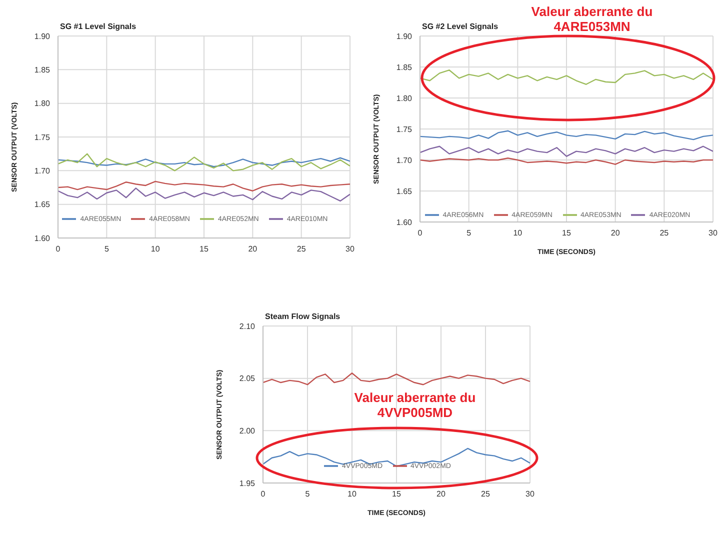 The image size is (723, 533). What do you see at coordinates (415, 405) in the screenshot?
I see `annotation: Valeur aberrante du 4VVP005MD` at bounding box center [415, 405].